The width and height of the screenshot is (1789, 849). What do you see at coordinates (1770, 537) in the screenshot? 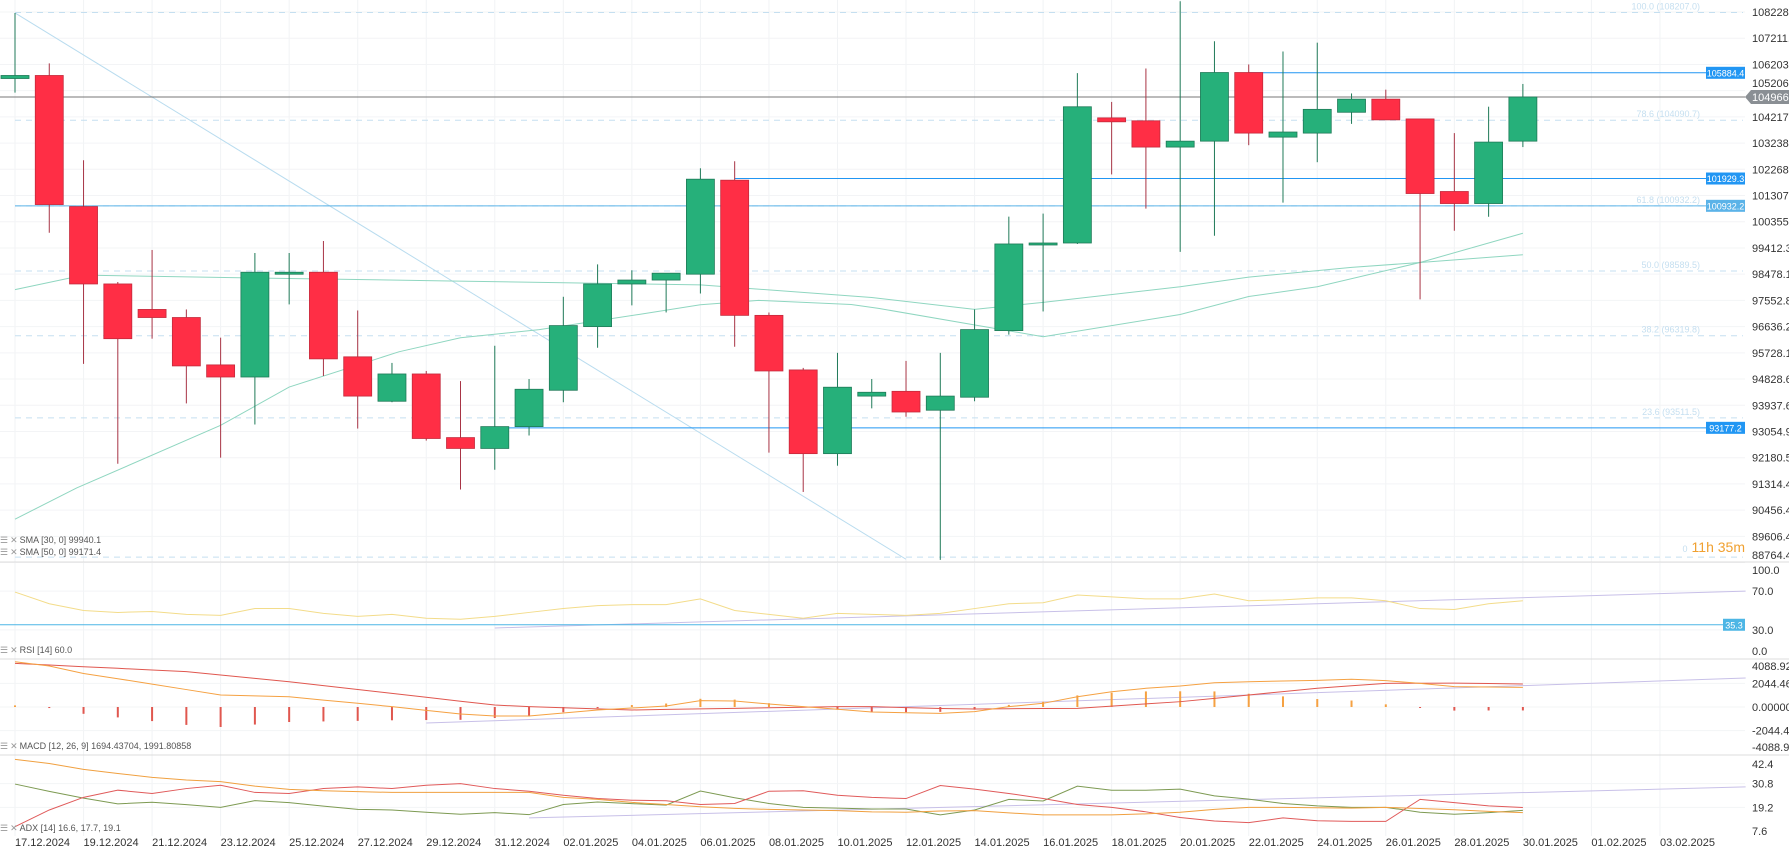
I see `price-axis-tick: 89606.4` at bounding box center [1770, 537].